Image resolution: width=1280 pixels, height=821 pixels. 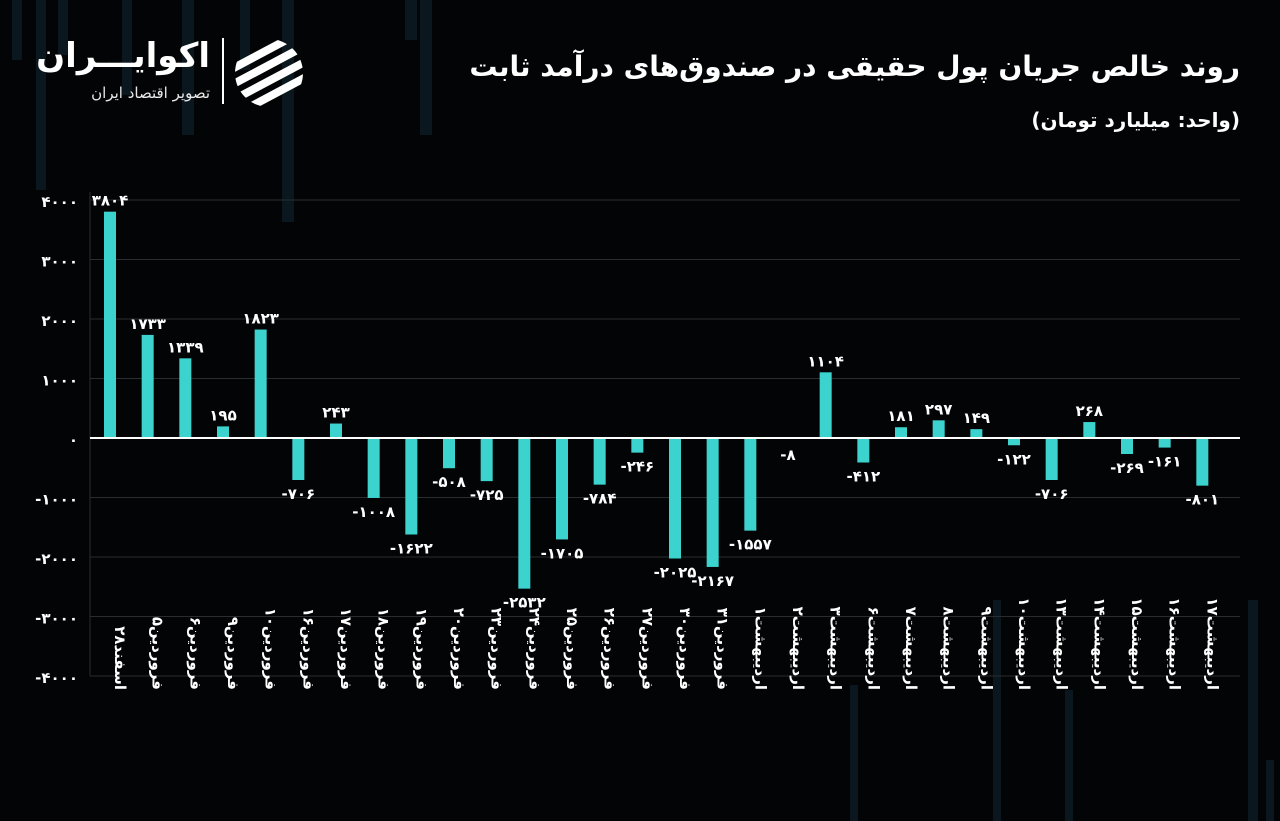 I want to click on x-tick-label: فروردین۱۸, so click(x=384, y=649).